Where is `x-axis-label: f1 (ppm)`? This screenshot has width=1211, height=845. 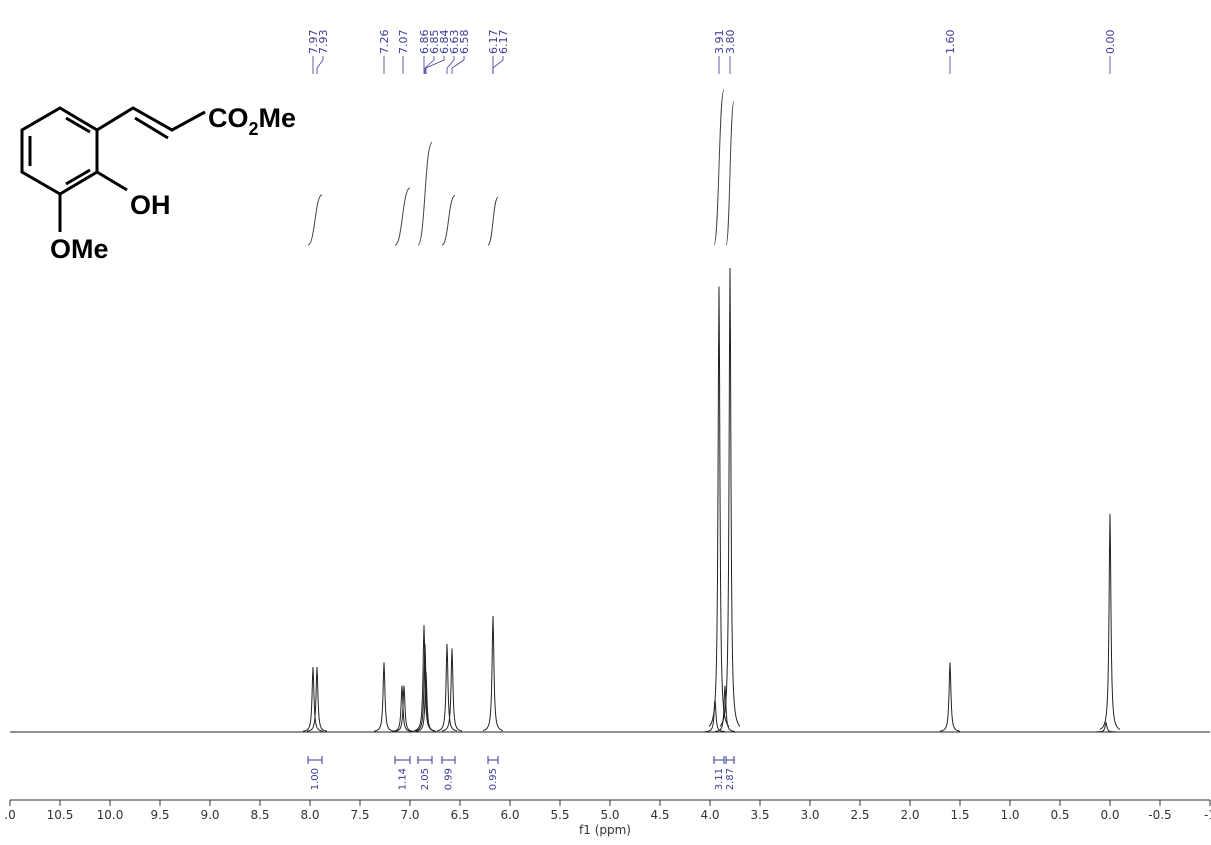 x-axis-label: f1 (ppm) is located at coordinates (605, 830).